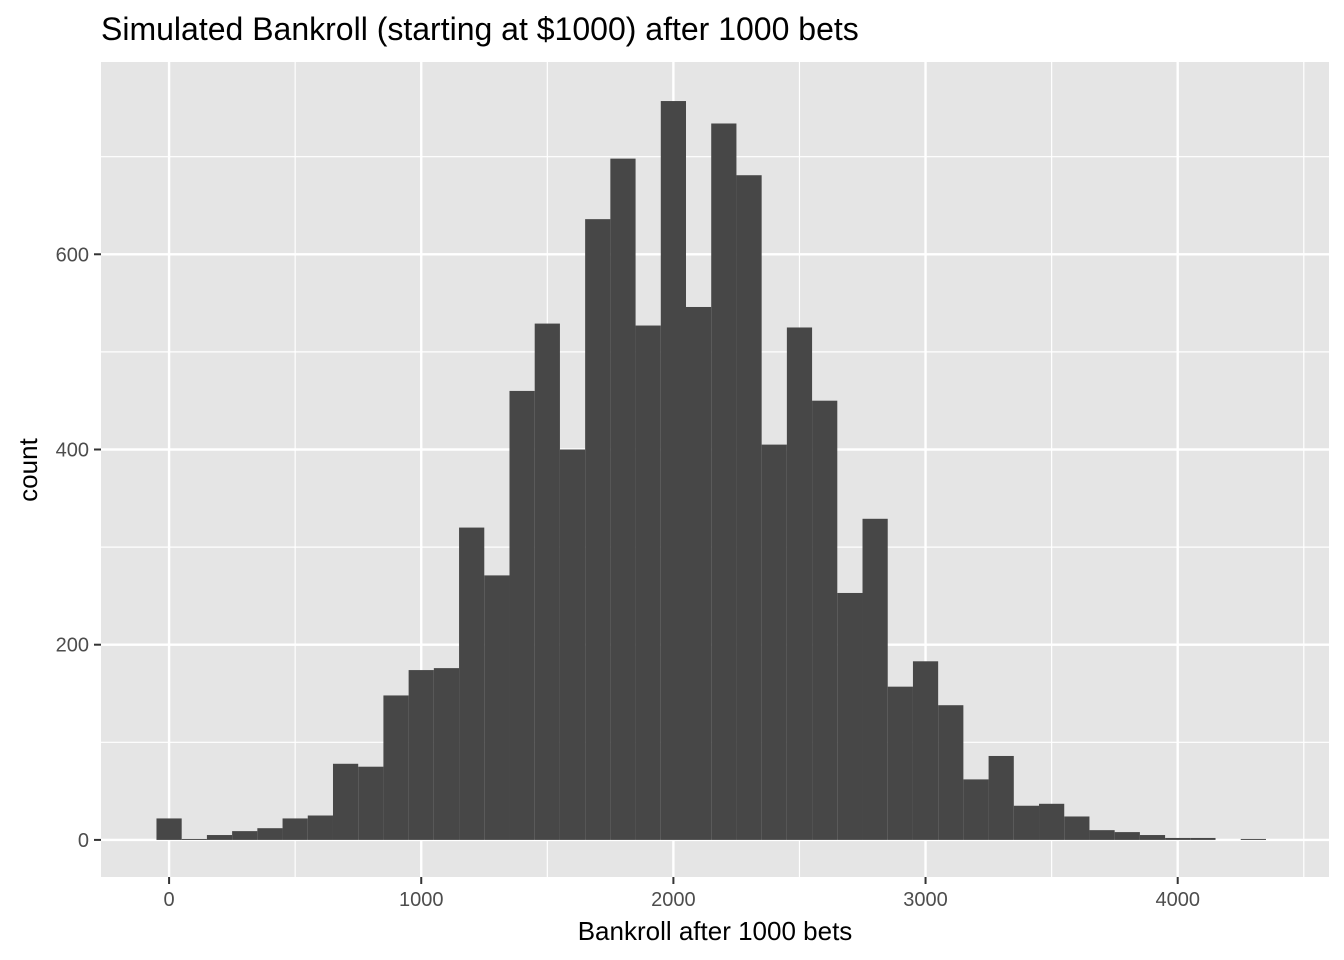 This screenshot has width=1344, height=960. Describe the element at coordinates (1177, 900) in the screenshot. I see `x-tick-label: 4000` at that location.